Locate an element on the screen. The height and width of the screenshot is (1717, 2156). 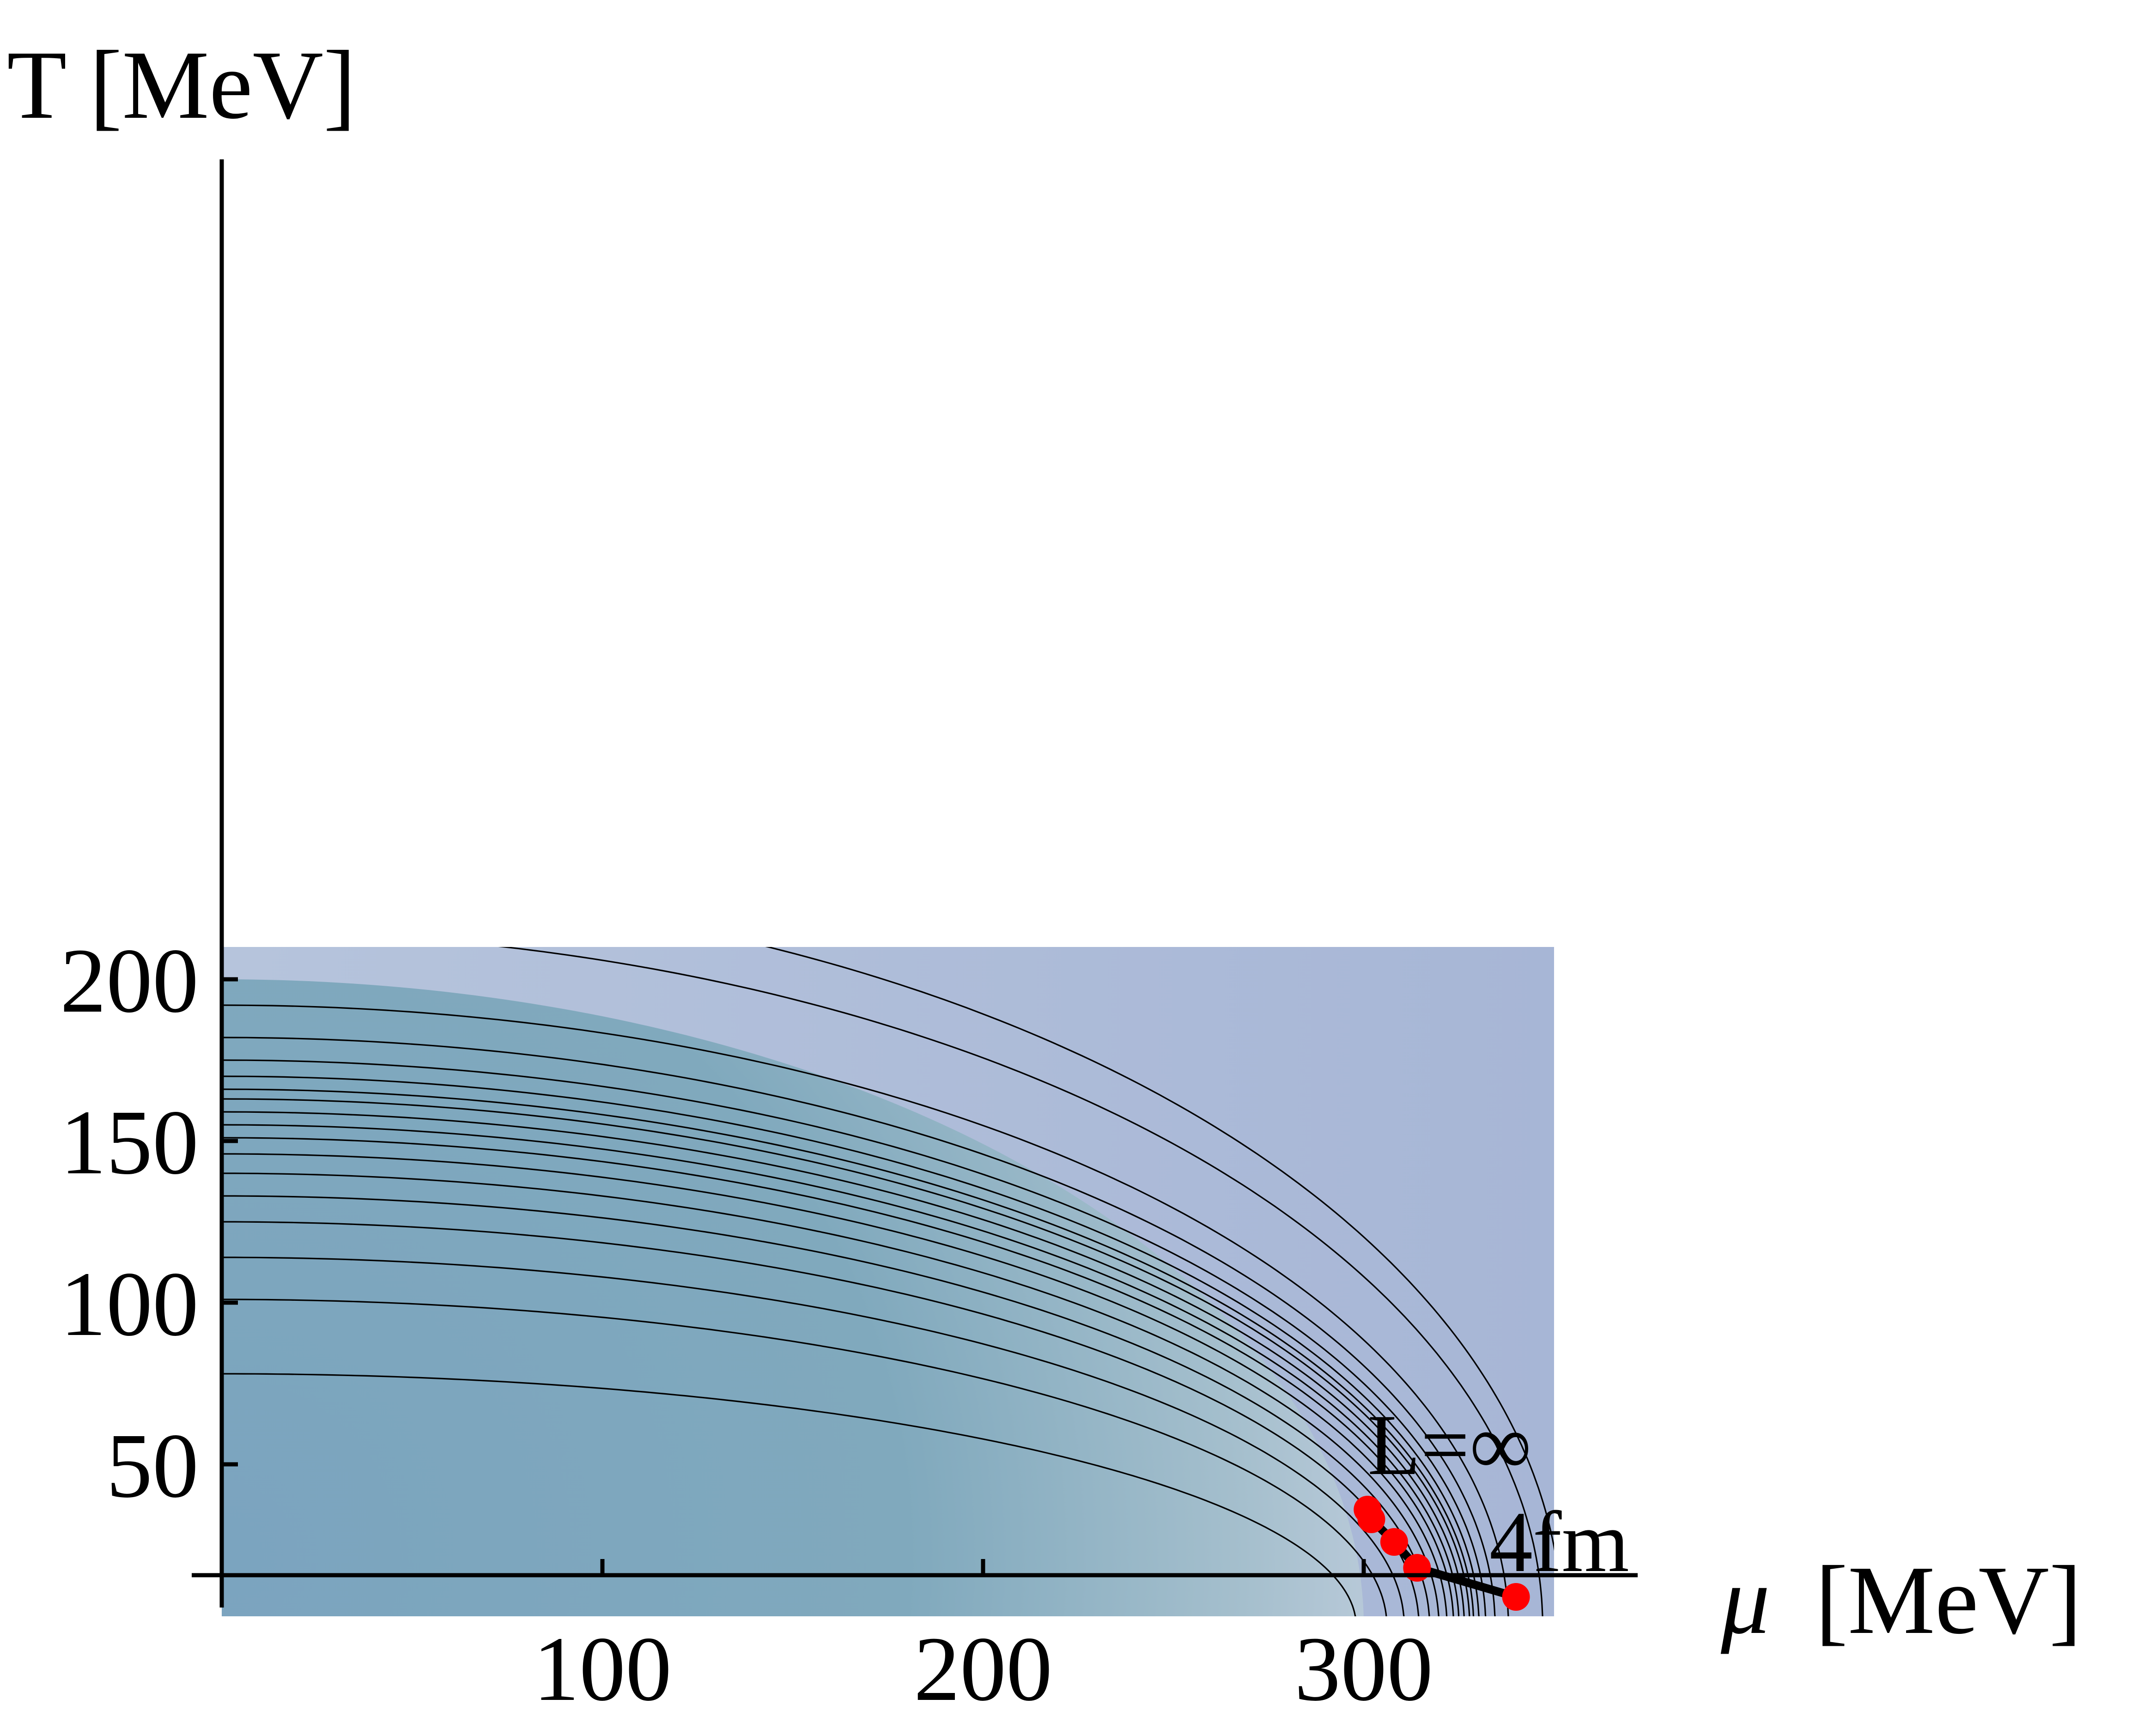
y-tick-label: 100 is located at coordinates (129, 1304).